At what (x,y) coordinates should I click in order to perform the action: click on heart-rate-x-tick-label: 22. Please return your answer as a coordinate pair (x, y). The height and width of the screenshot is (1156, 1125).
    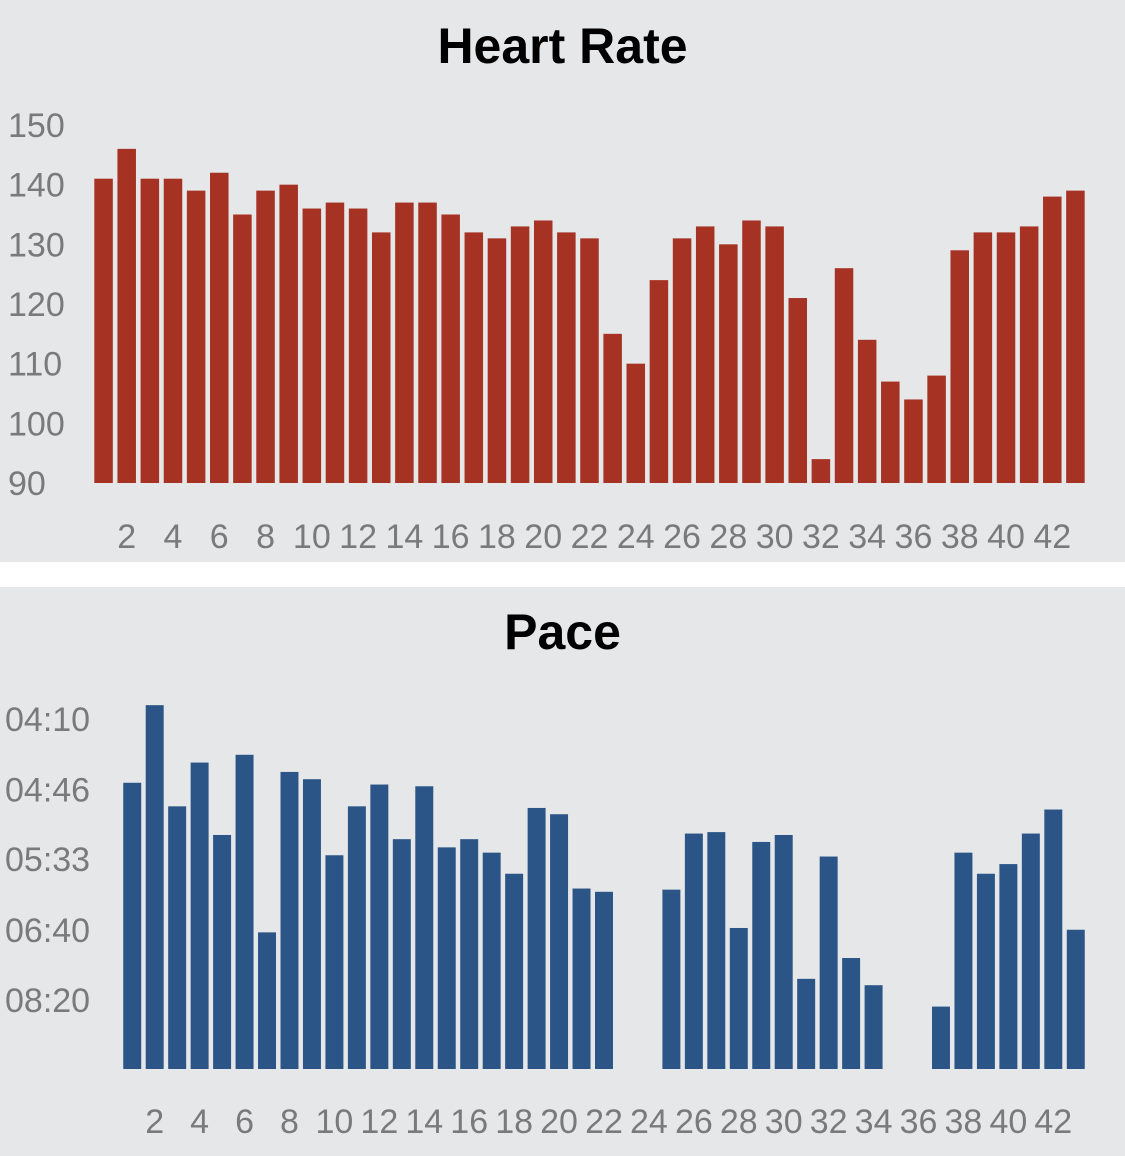
    Looking at the image, I should click on (590, 537).